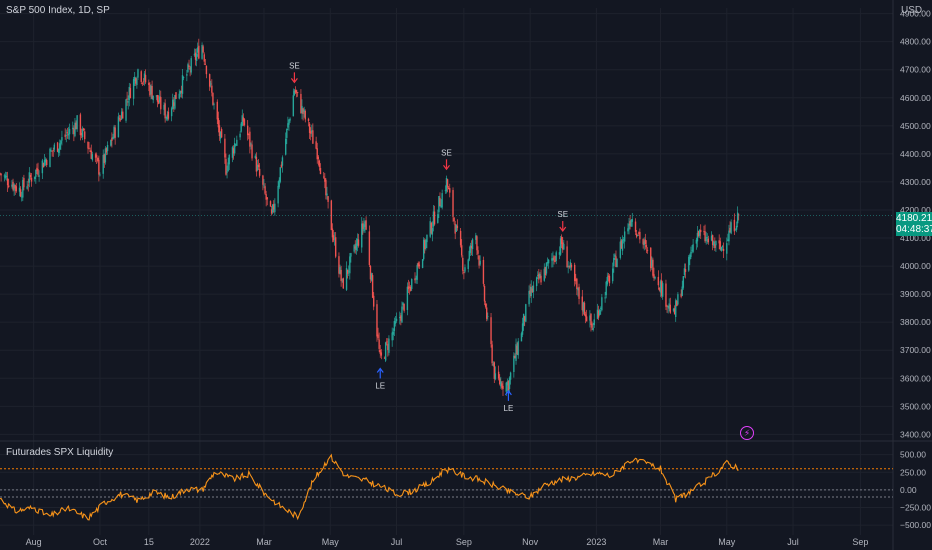 The image size is (932, 550). I want to click on y-tick-label: 4600.00, so click(915, 98).